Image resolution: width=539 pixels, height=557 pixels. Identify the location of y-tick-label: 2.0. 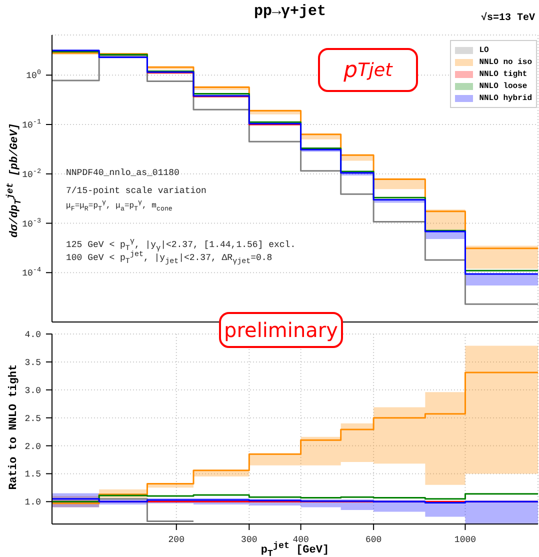
(32, 447).